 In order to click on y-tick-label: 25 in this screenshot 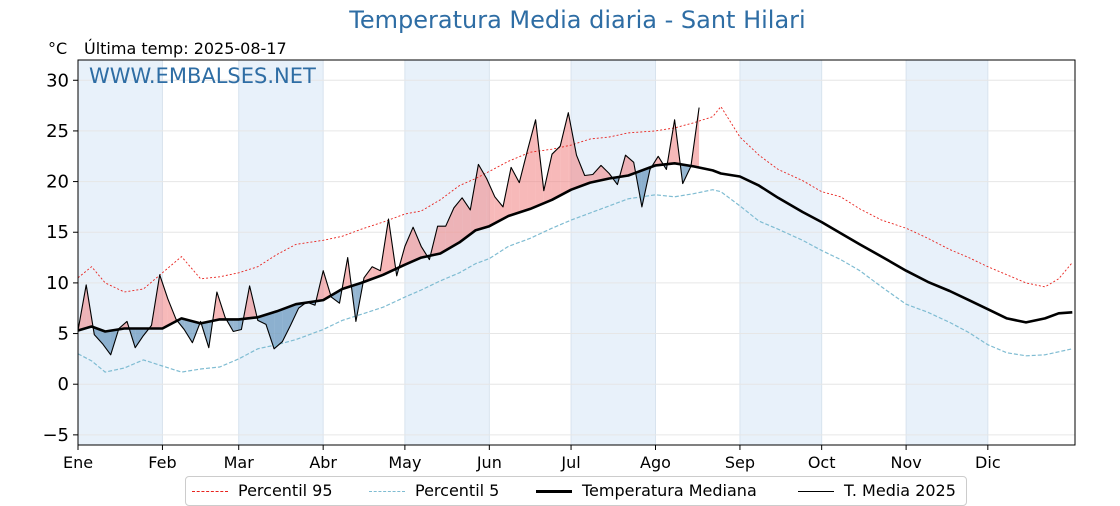, I will do `click(57, 131)`.